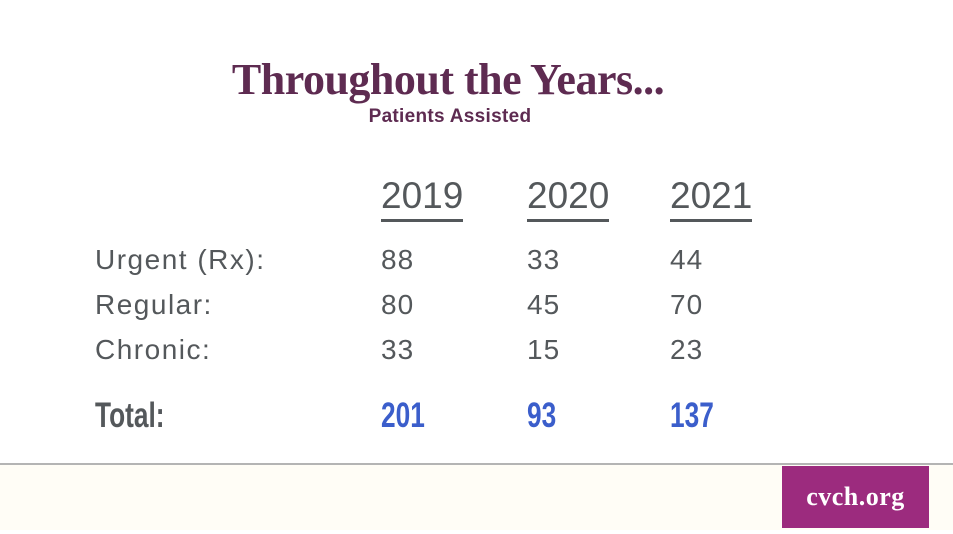  What do you see at coordinates (452, 305) in the screenshot?
I see `table-row-regular: Regular: 80 45 70` at bounding box center [452, 305].